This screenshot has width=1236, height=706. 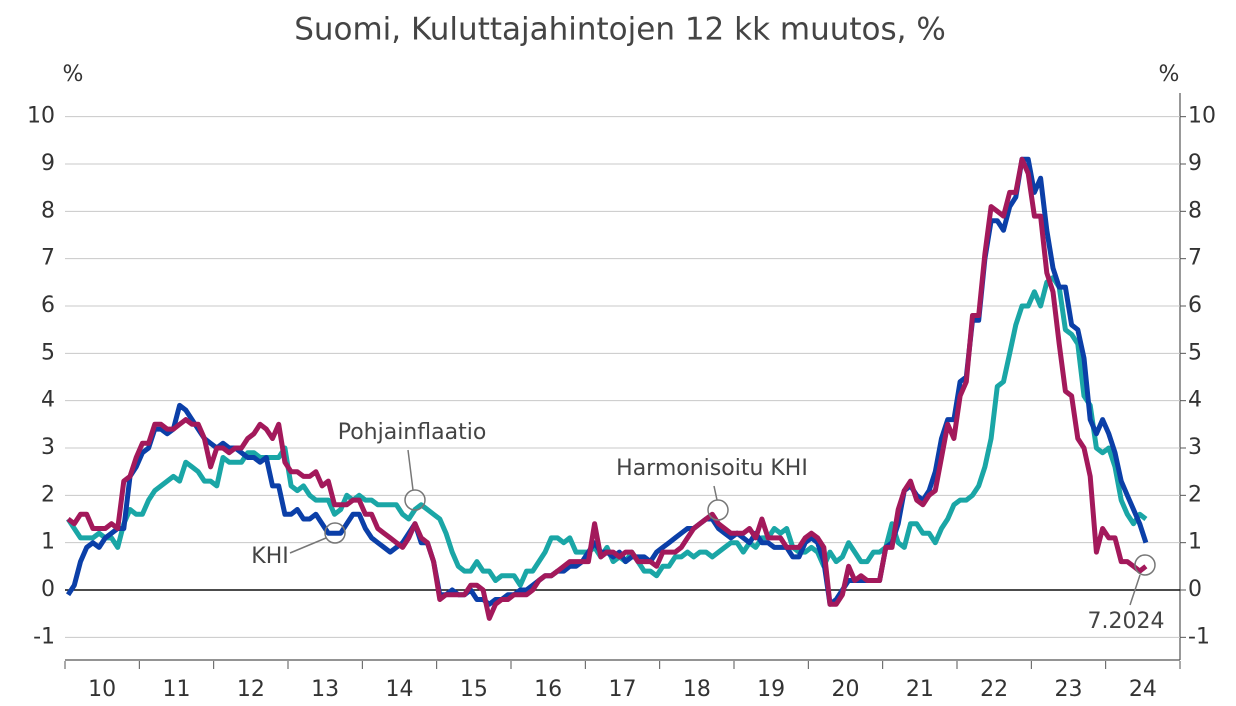 What do you see at coordinates (920, 689) in the screenshot?
I see `x-tick-label: 21` at bounding box center [920, 689].